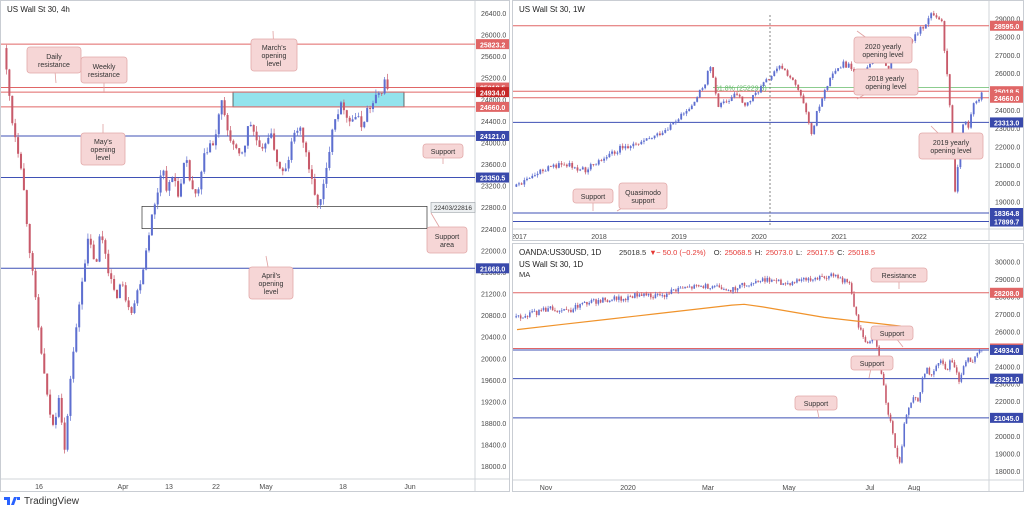 This screenshot has width=1024, height=510. I want to click on tradingview-logo-icon, so click(12, 501).